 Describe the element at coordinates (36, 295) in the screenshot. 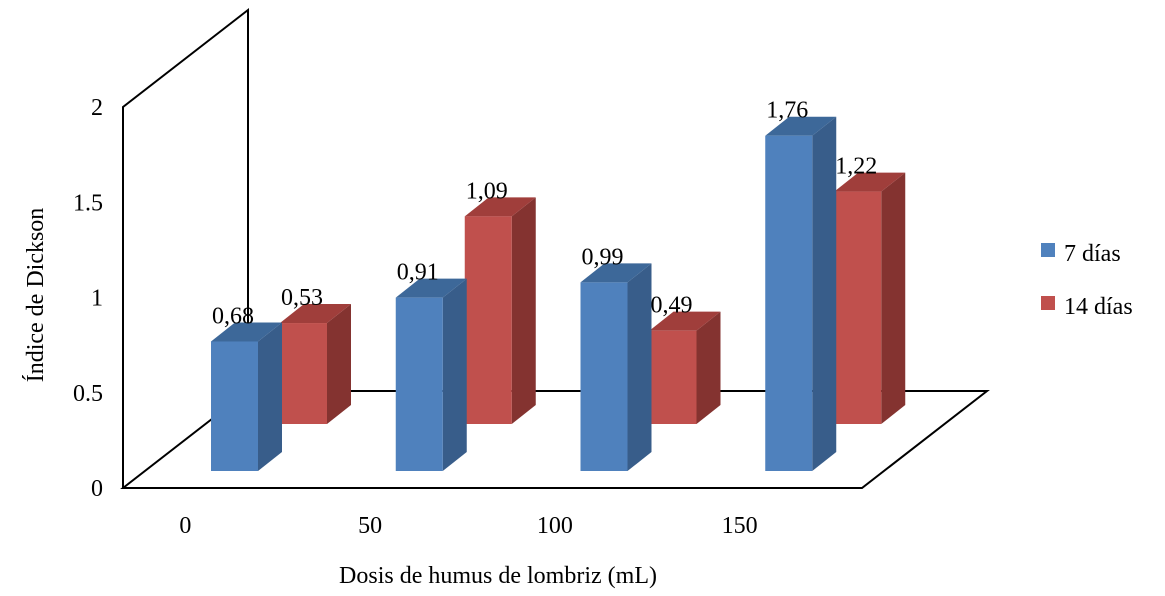

I see `y-axis-title: Índice de Dickson` at that location.